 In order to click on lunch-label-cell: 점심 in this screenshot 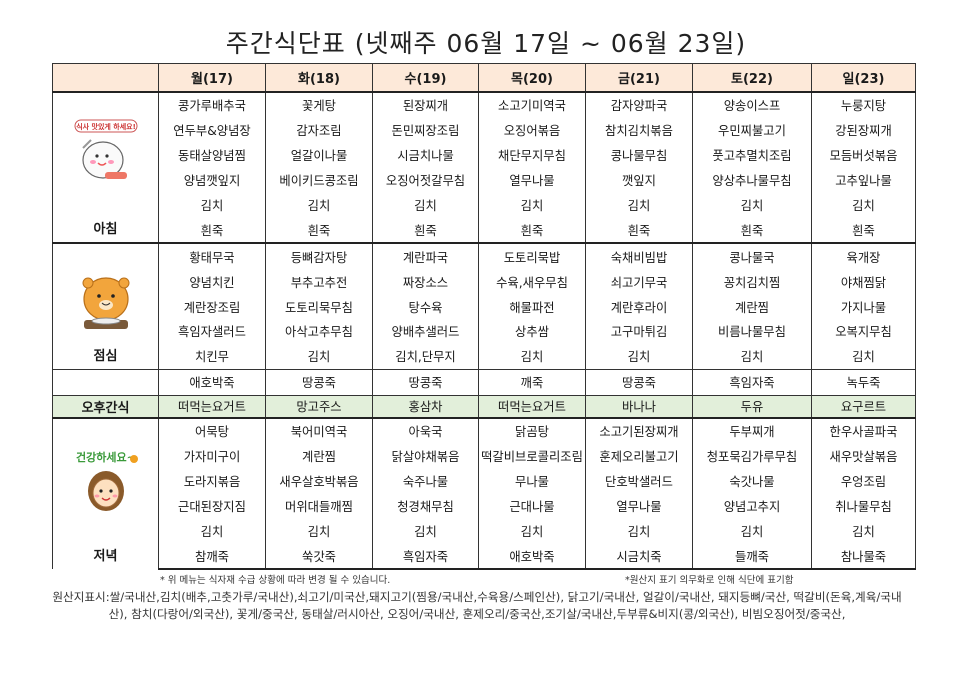, I will do `click(105, 306)`.